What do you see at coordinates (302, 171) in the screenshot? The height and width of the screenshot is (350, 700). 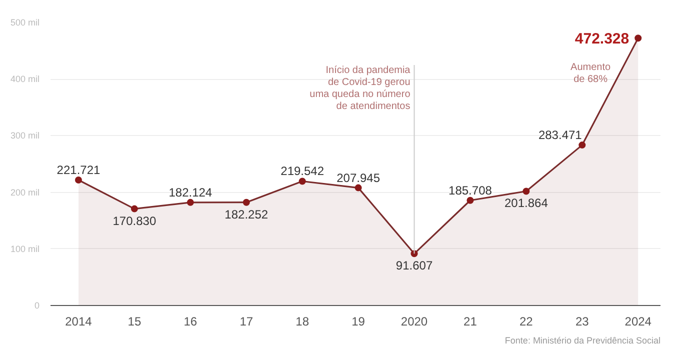 I see `data-label: 219.542` at bounding box center [302, 171].